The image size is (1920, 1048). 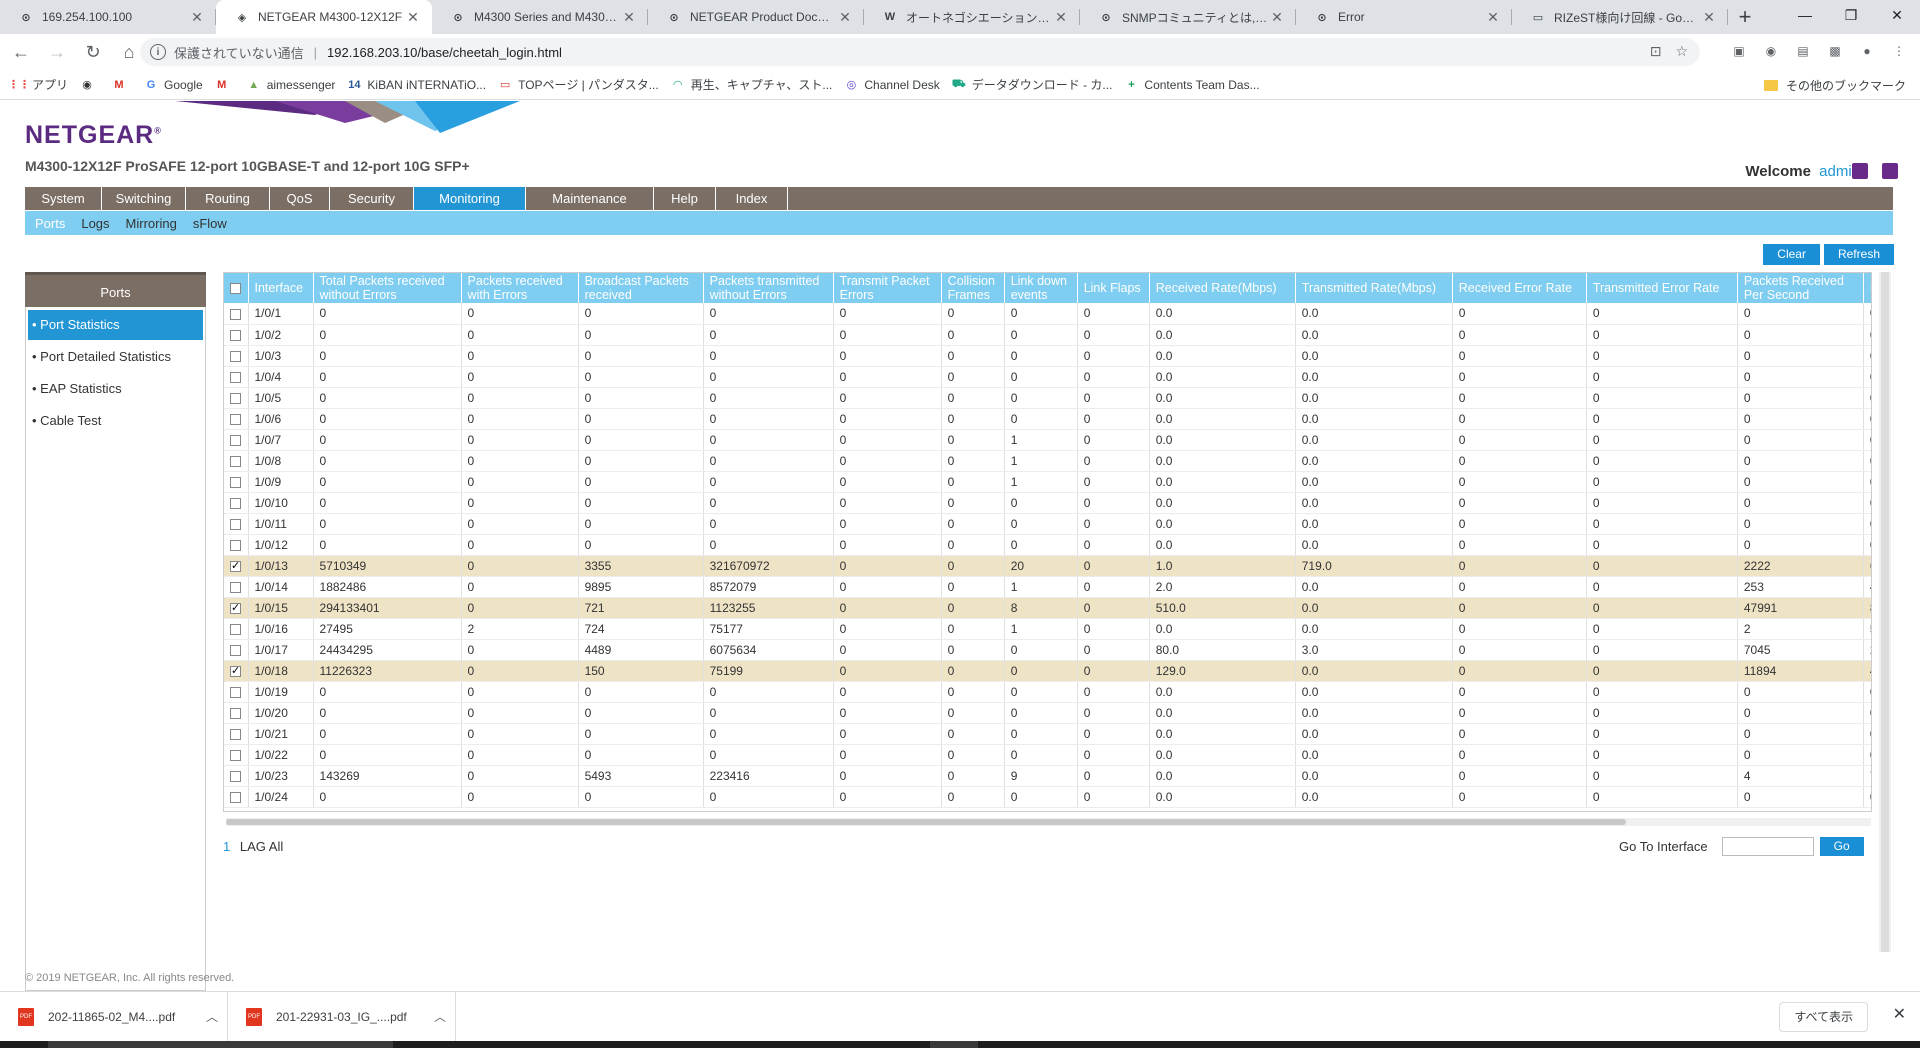 I want to click on save-config-icon, so click(x=1860, y=171).